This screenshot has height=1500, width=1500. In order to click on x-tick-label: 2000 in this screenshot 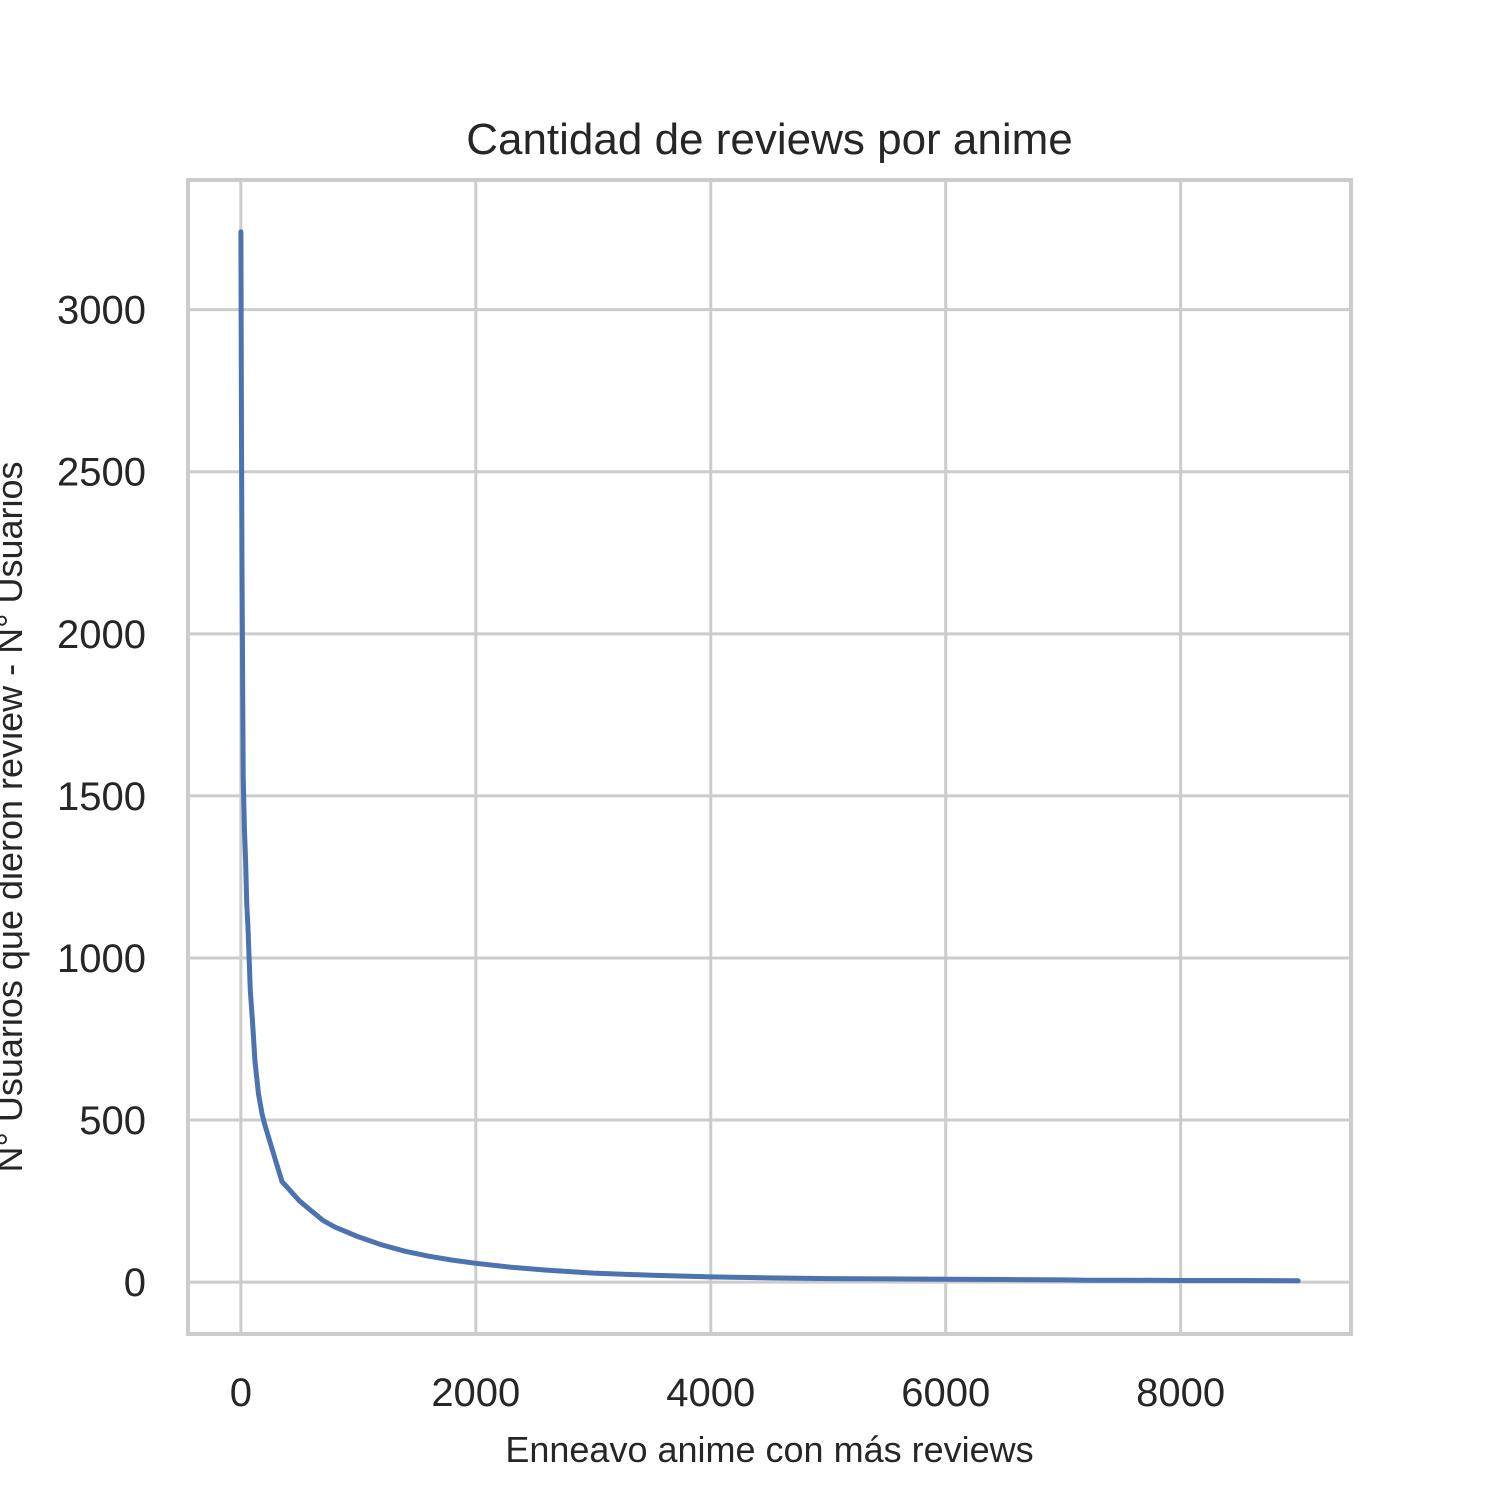, I will do `click(475, 1393)`.